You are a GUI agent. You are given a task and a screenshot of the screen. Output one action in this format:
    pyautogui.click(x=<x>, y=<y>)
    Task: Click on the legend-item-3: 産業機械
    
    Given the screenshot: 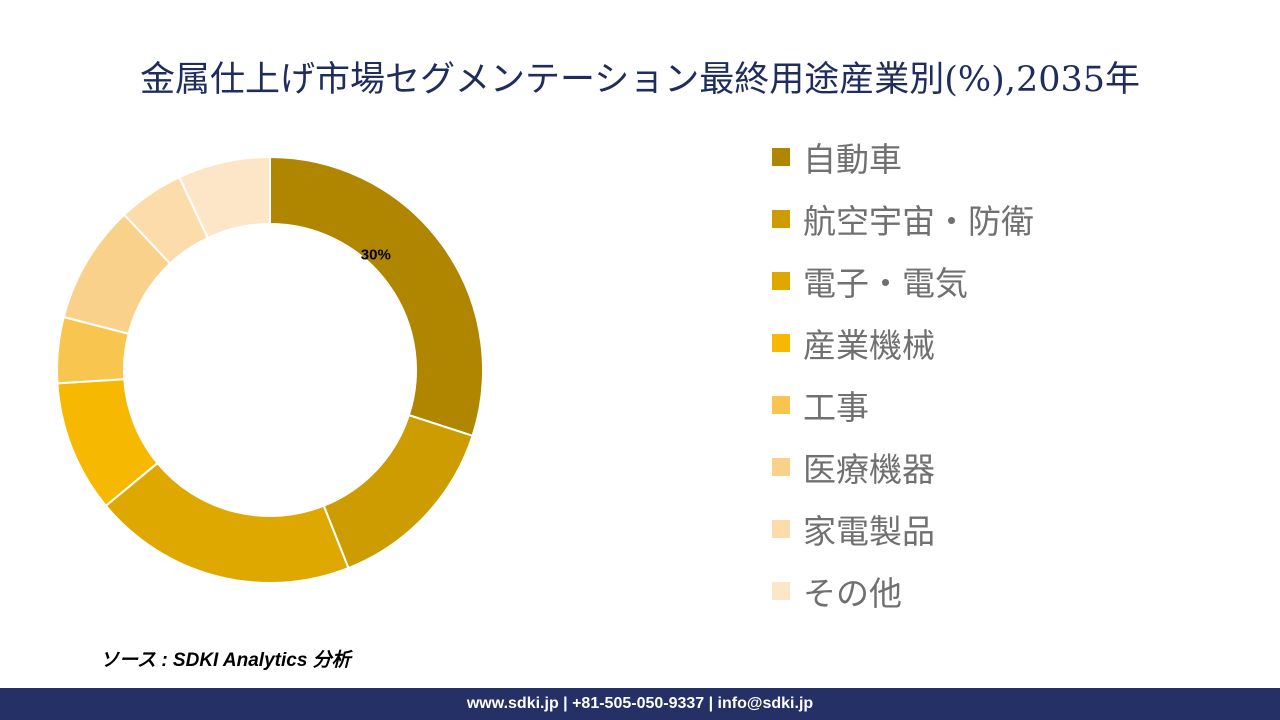 What is the action you would take?
    pyautogui.click(x=903, y=343)
    